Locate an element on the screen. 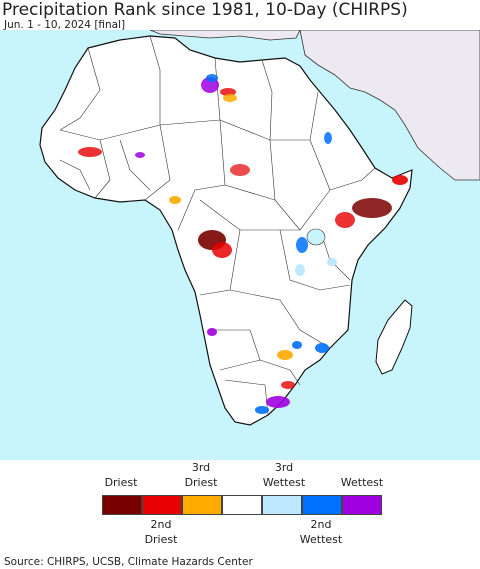  wet-patch-tanzania is located at coordinates (300, 270).